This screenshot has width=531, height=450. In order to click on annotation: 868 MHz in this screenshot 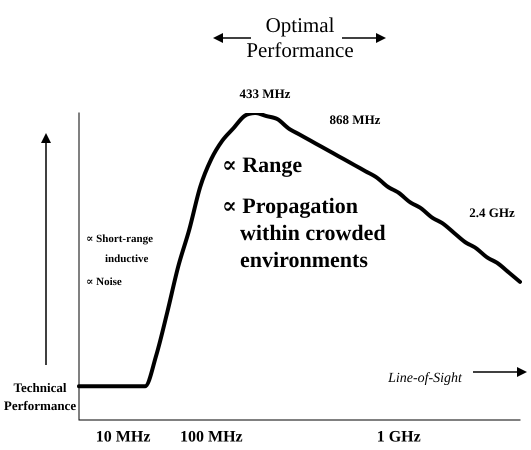, I will do `click(355, 119)`.